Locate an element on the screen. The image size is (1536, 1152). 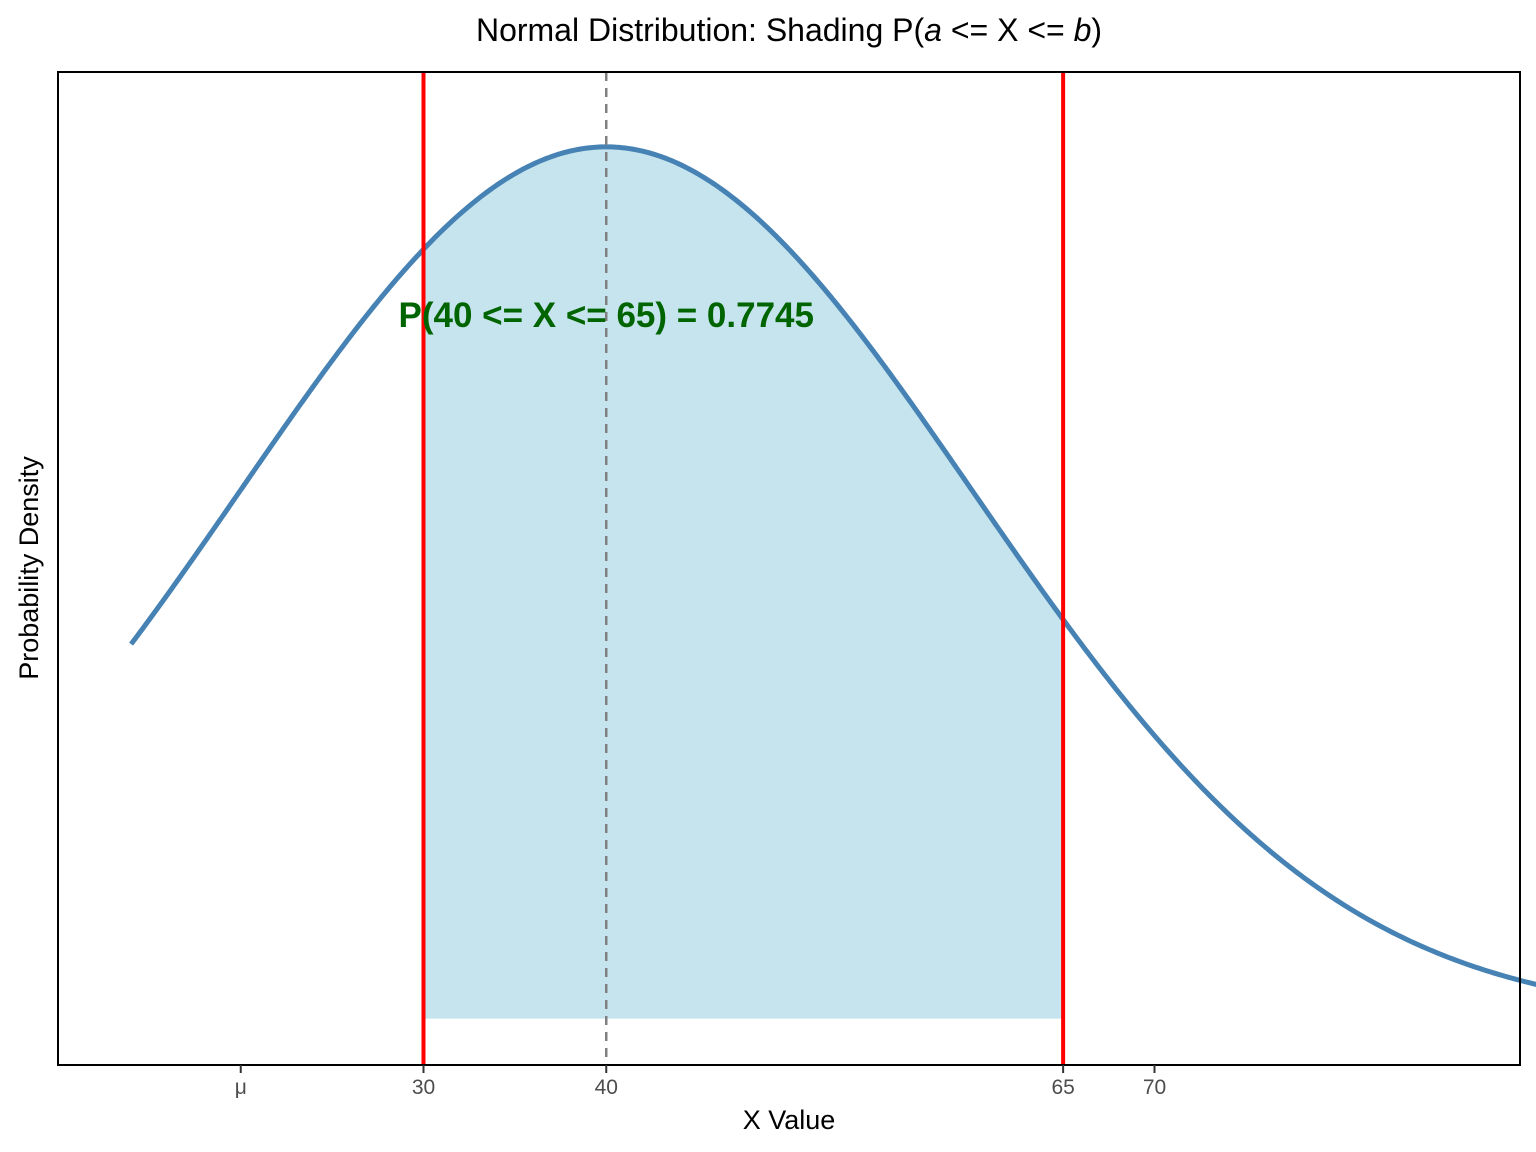
title-a: a is located at coordinates (933, 30).